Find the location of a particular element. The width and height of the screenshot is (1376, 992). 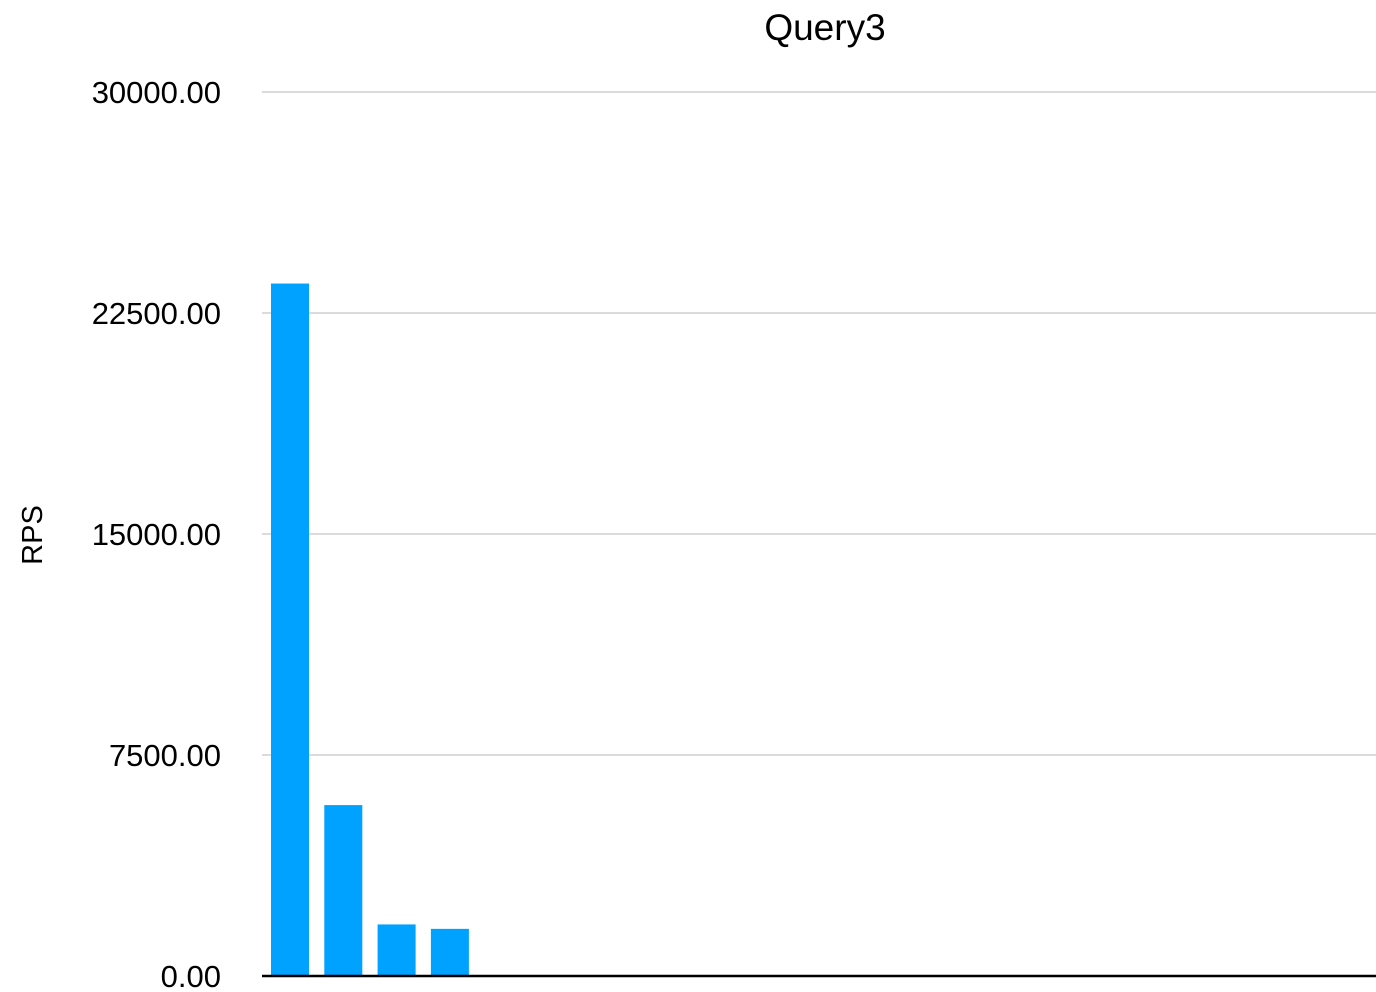

chart-title: Query3 is located at coordinates (824, 27).